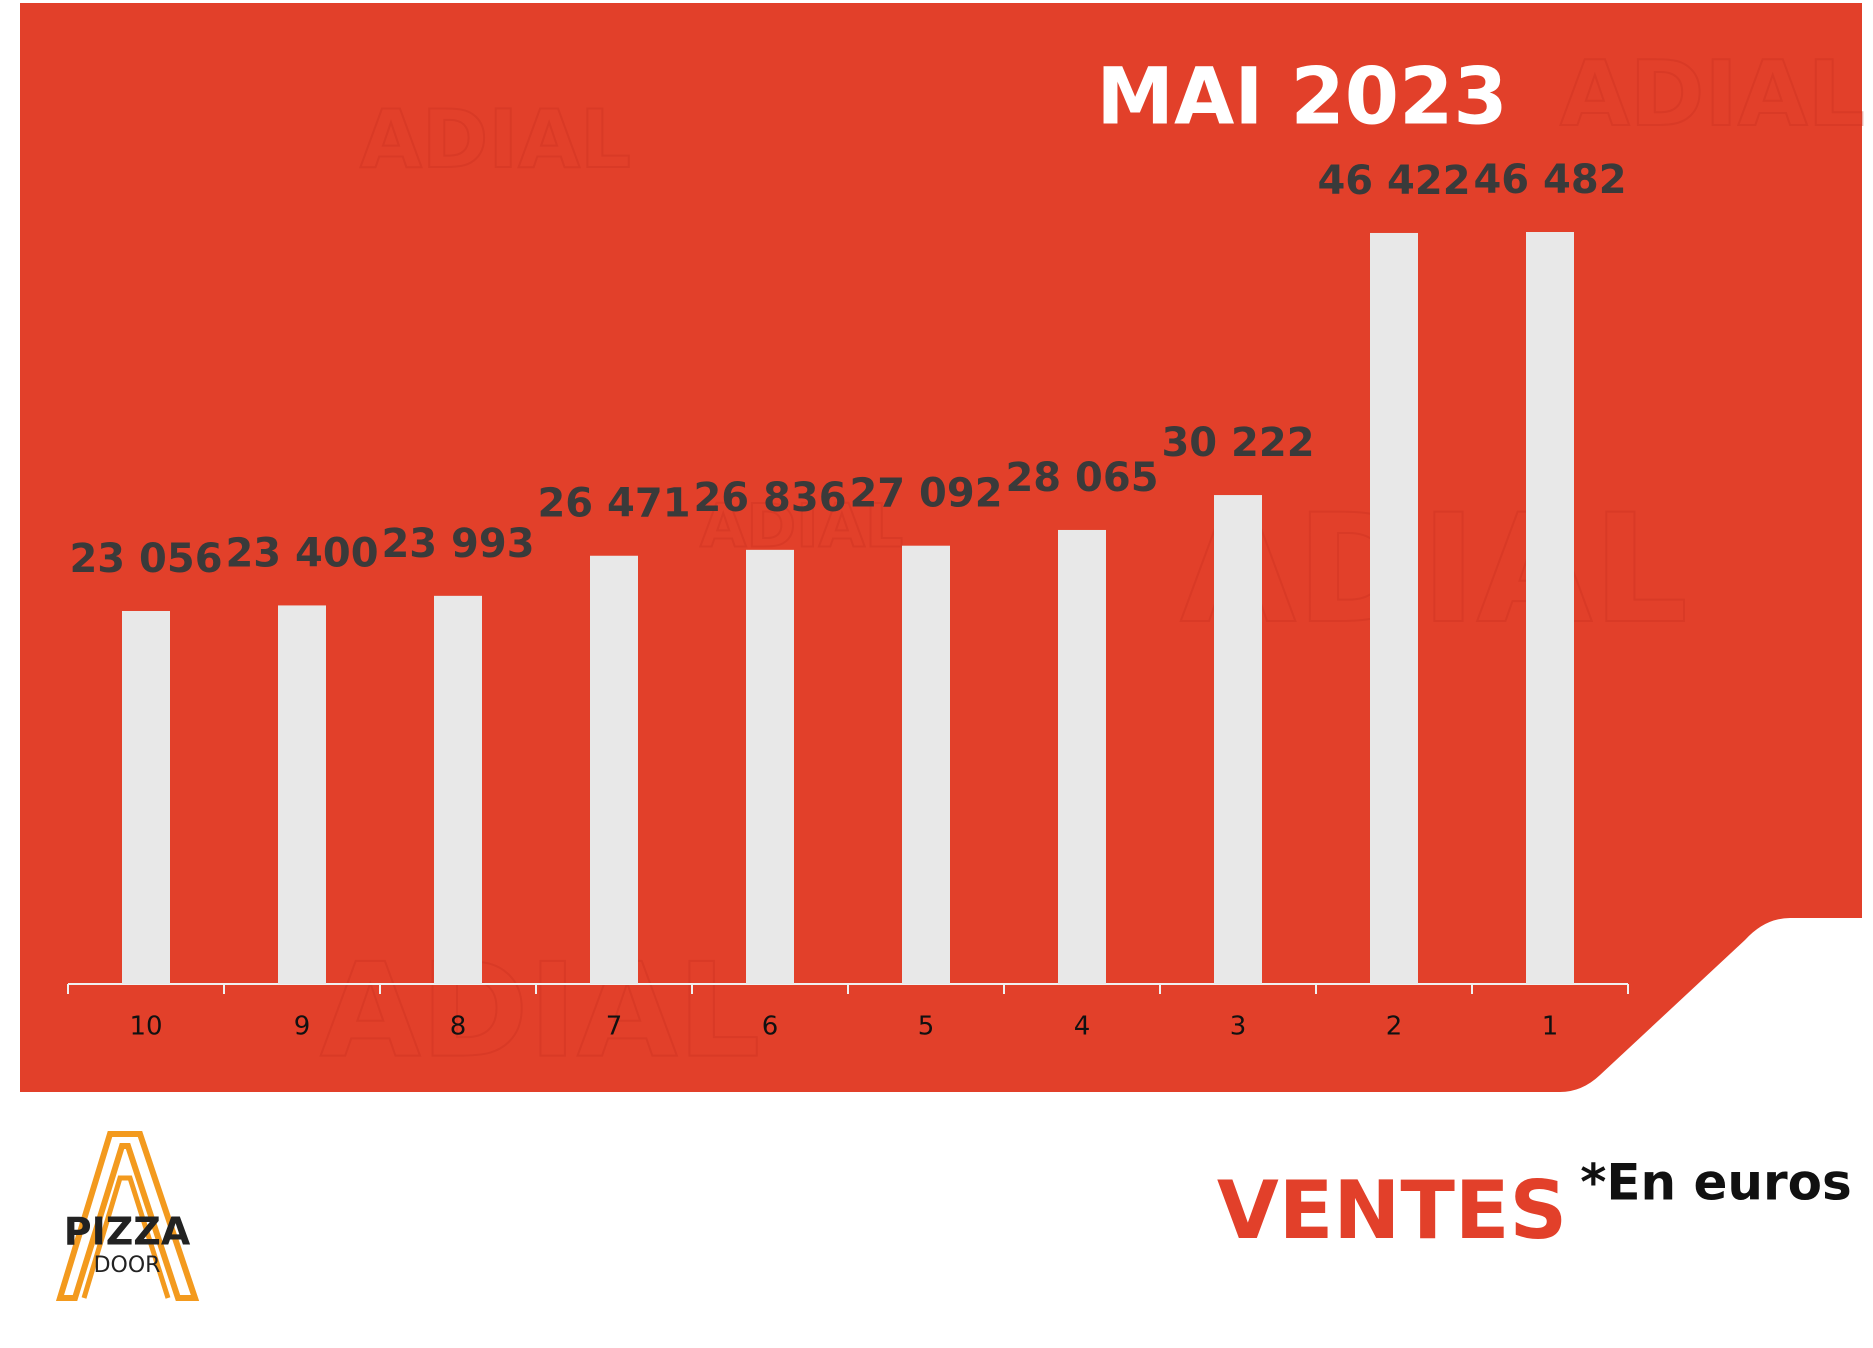 The width and height of the screenshot is (1873, 1348). Describe the element at coordinates (1393, 181) in the screenshot. I see `value-label: 46 422` at that location.